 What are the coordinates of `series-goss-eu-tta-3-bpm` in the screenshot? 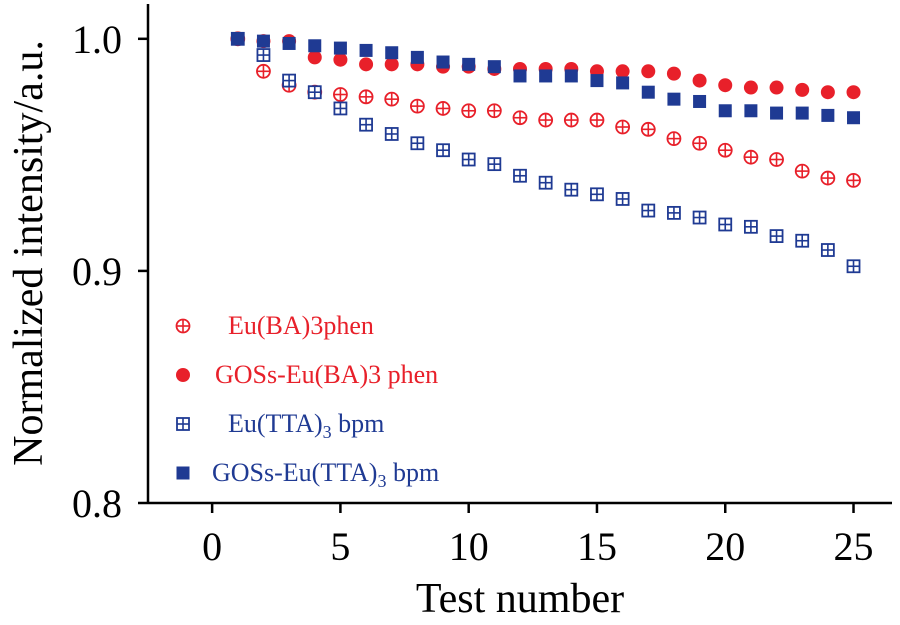 It's located at (546, 78).